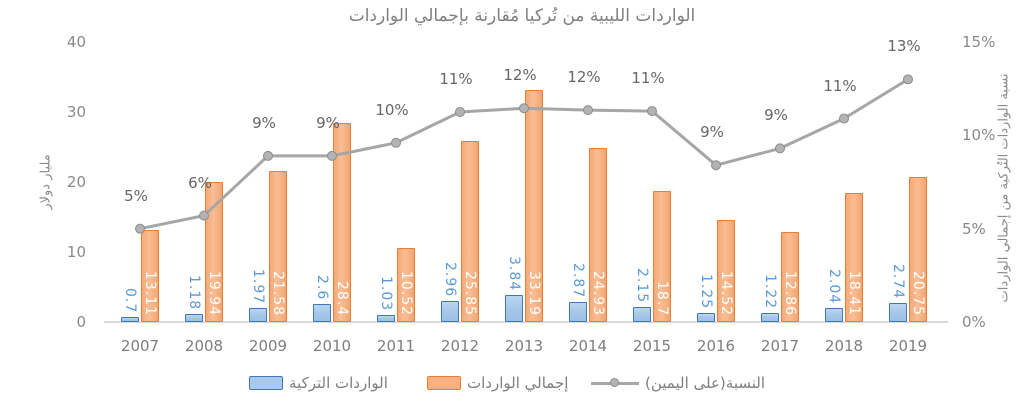 The image size is (1024, 414). I want to click on turkish-imports-swatch-icon, so click(266, 383).